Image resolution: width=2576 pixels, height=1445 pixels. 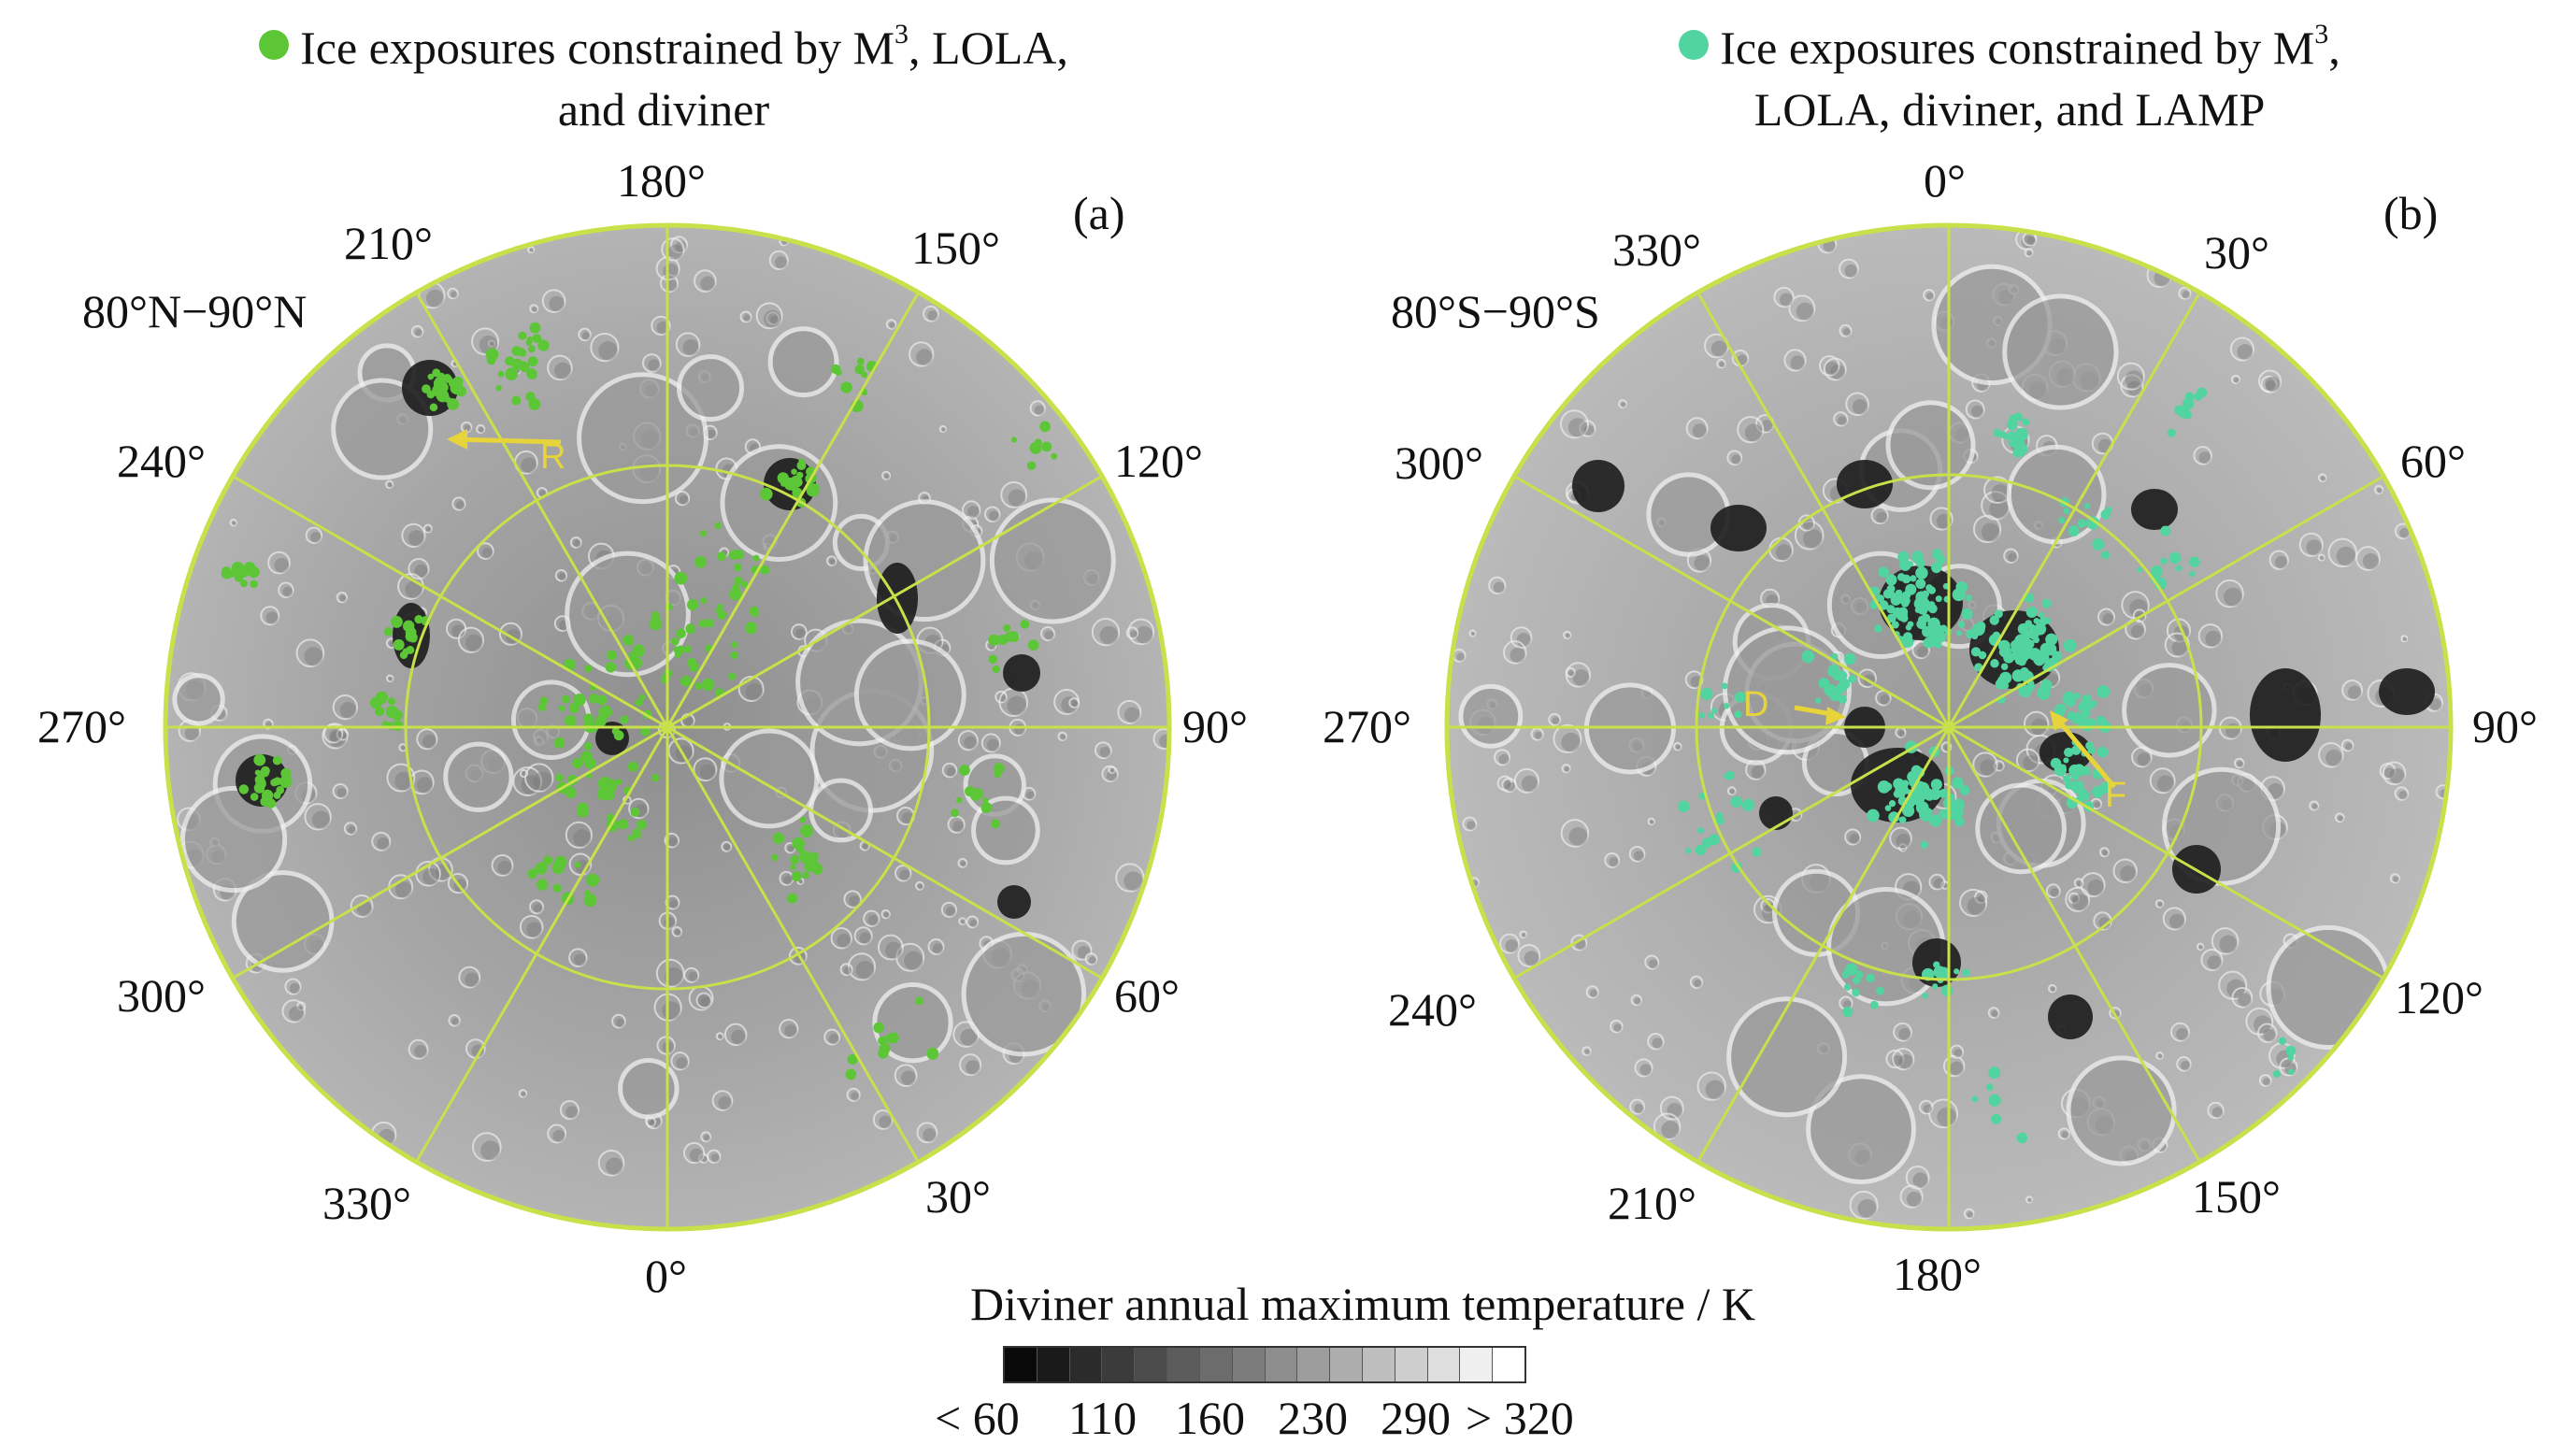 I want to click on colorbar-tick-2: 110, so click(x=1103, y=1418).